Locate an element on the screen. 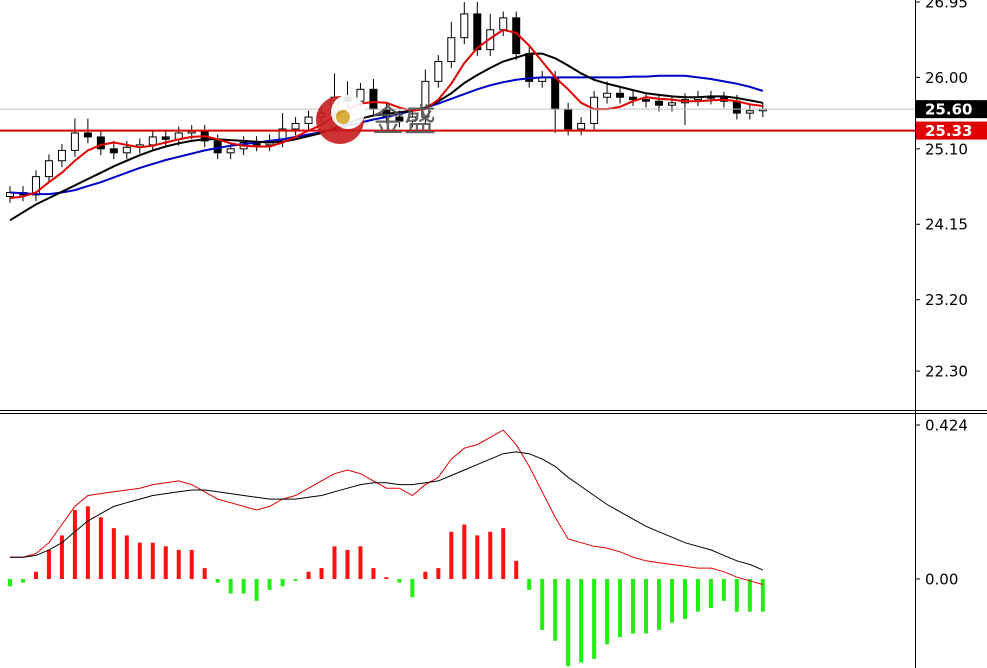  y-tick-label: 23.20 is located at coordinates (946, 300).